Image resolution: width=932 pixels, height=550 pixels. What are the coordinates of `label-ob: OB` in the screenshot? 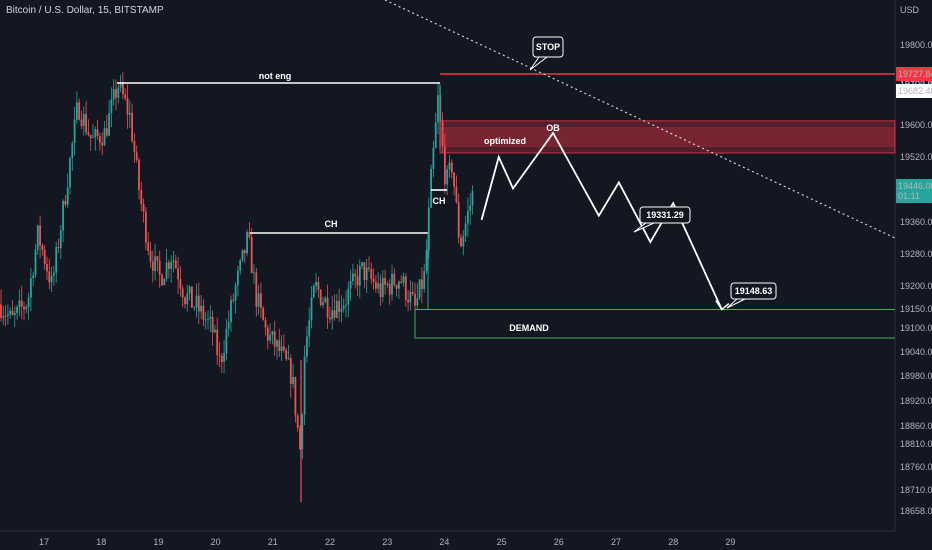 It's located at (553, 128).